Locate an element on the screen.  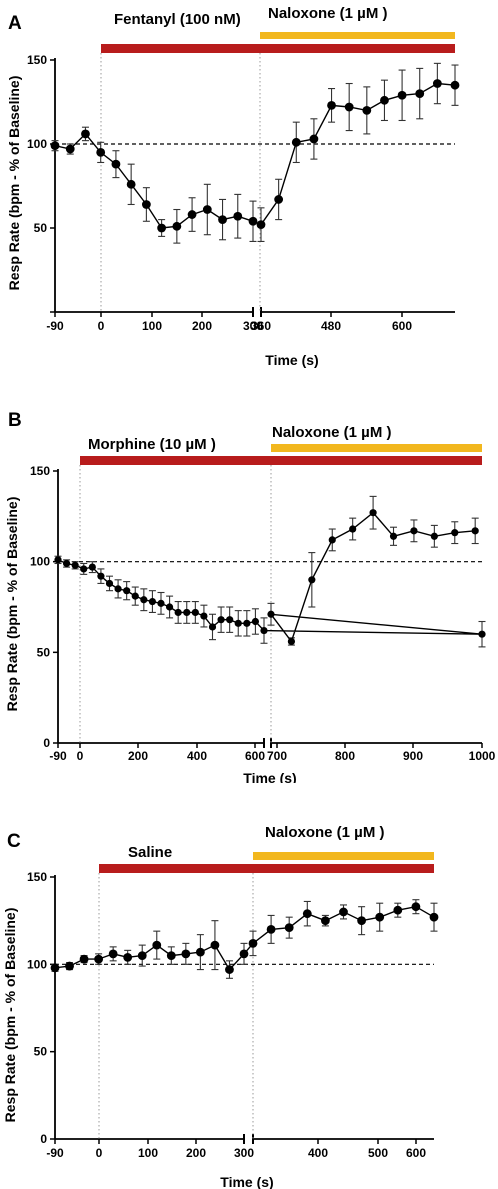
panel-b-x-tick-label: 200 is located at coordinates (138, 756).